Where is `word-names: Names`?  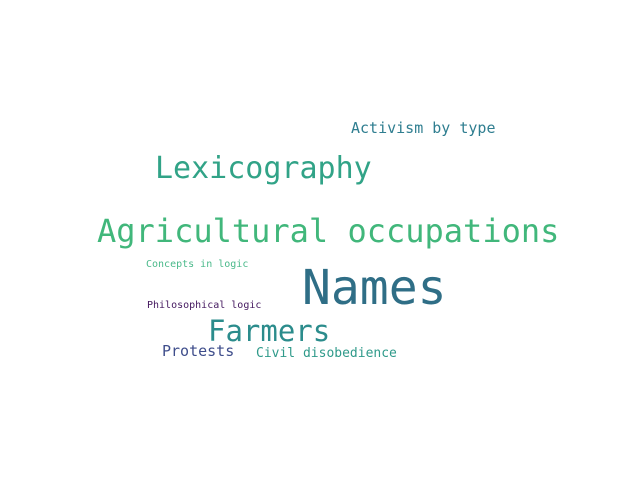 word-names: Names is located at coordinates (374, 288).